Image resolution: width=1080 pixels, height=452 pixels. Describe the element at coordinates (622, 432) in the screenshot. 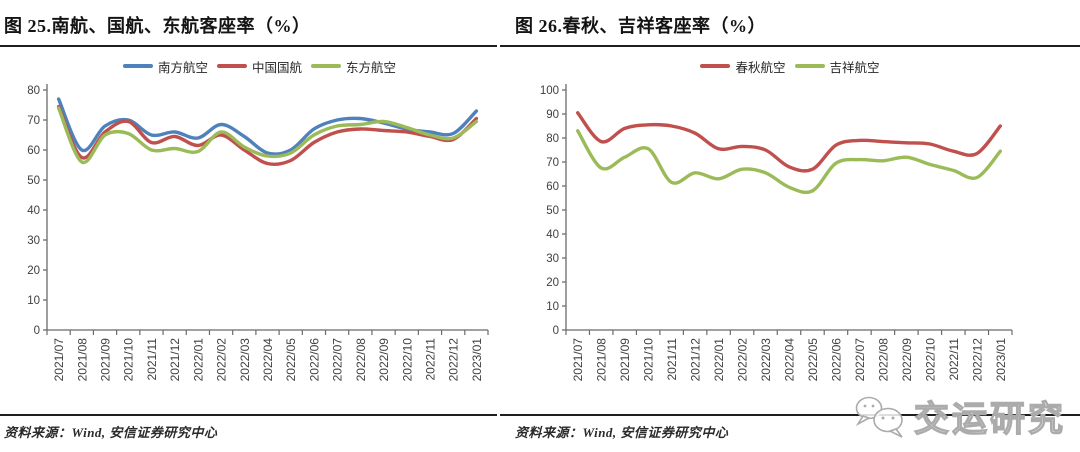

I see `figure-26-source: 资料来源：Wind, 安信证券研究中心` at that location.